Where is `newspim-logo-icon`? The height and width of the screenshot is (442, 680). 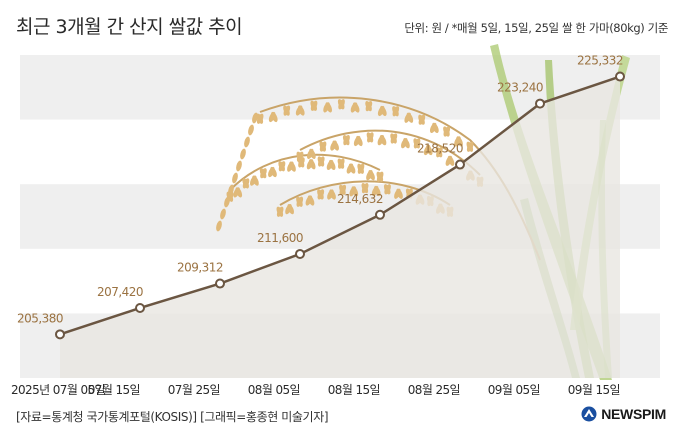
newspim-logo-icon is located at coordinates (589, 414).